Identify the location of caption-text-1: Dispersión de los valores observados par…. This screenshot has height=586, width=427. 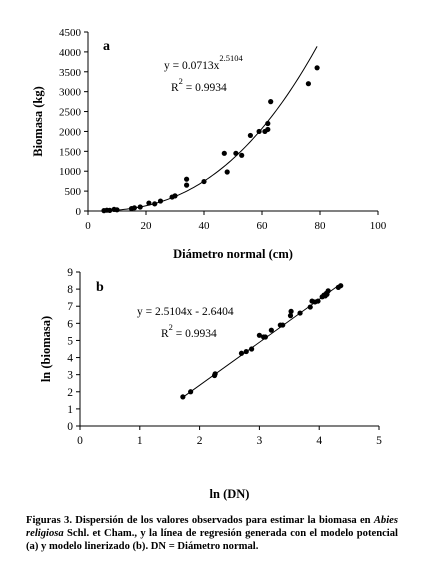
(222, 520).